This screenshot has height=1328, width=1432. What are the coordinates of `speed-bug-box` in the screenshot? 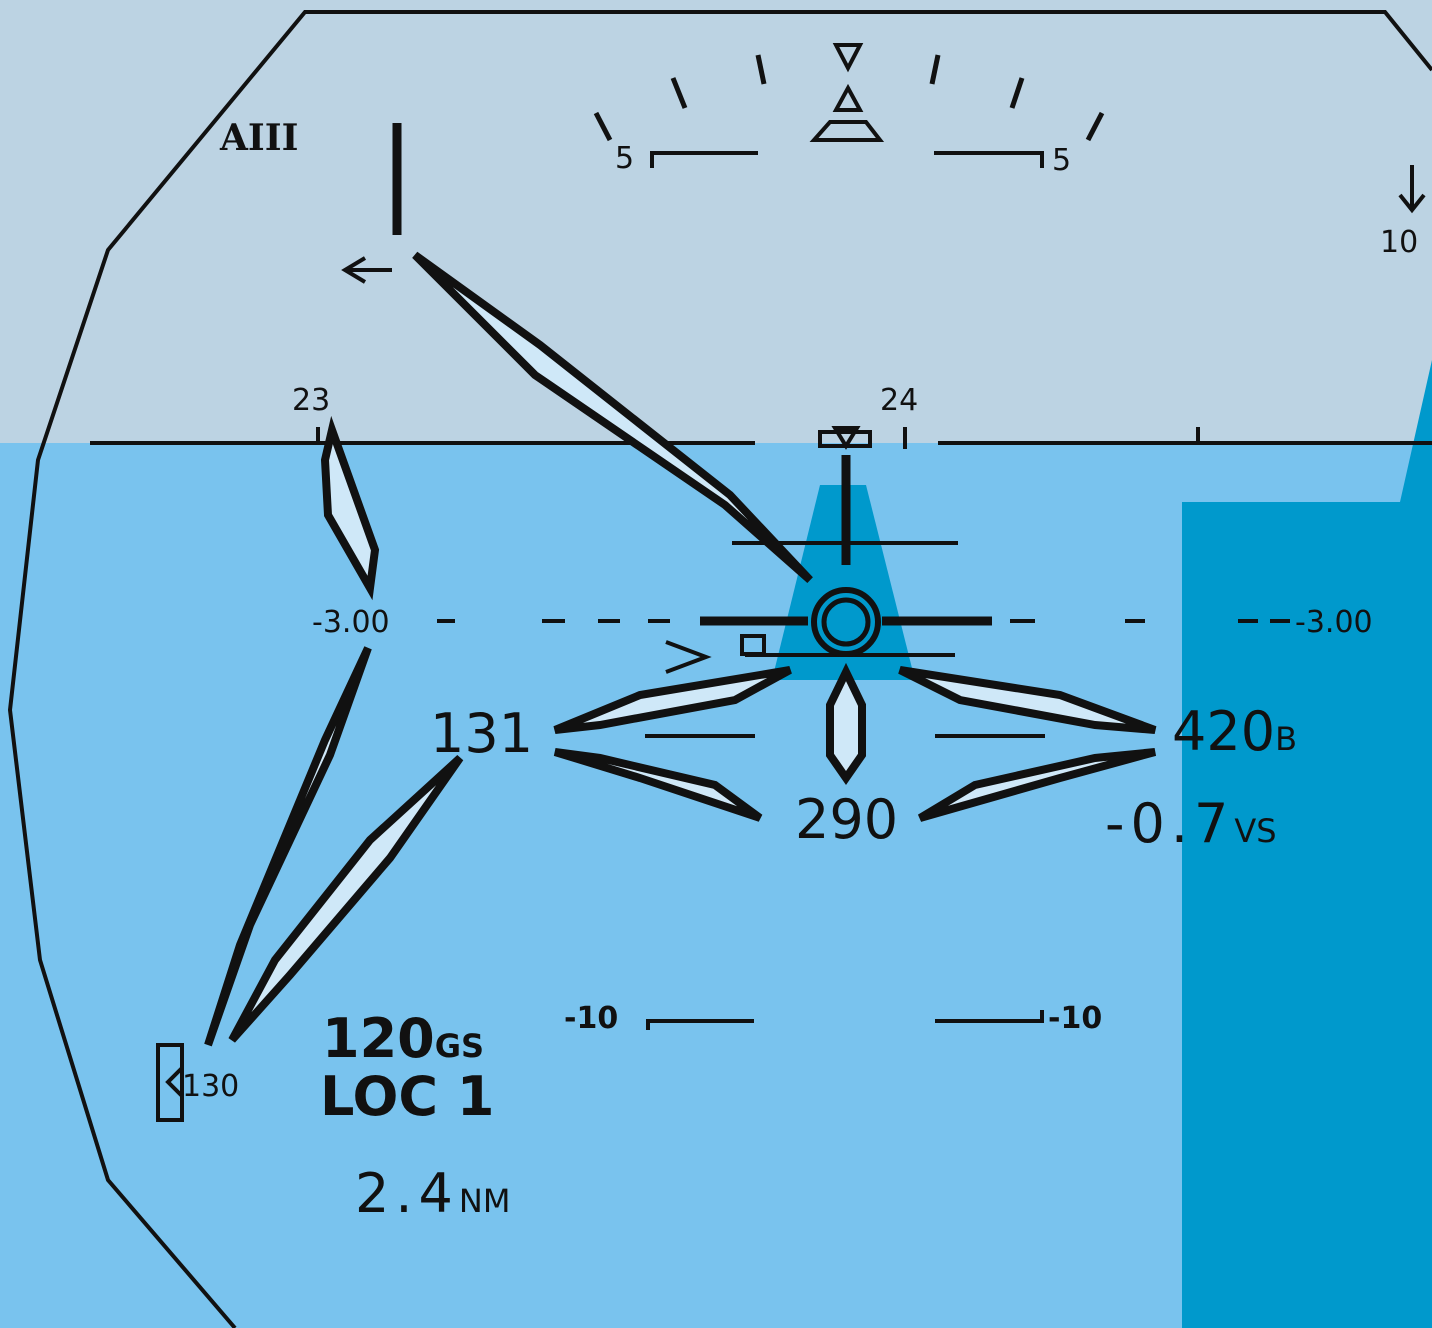 It's located at (170, 1082).